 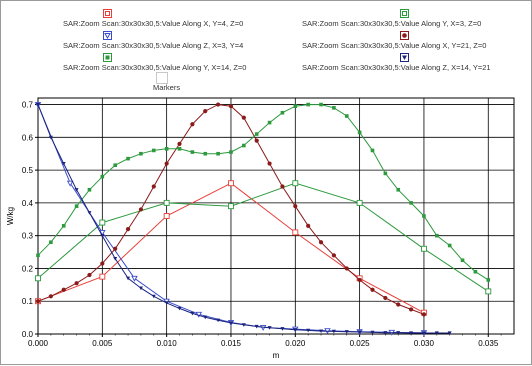 What do you see at coordinates (10, 216) in the screenshot?
I see `y-axis-label: W/kg` at bounding box center [10, 216].